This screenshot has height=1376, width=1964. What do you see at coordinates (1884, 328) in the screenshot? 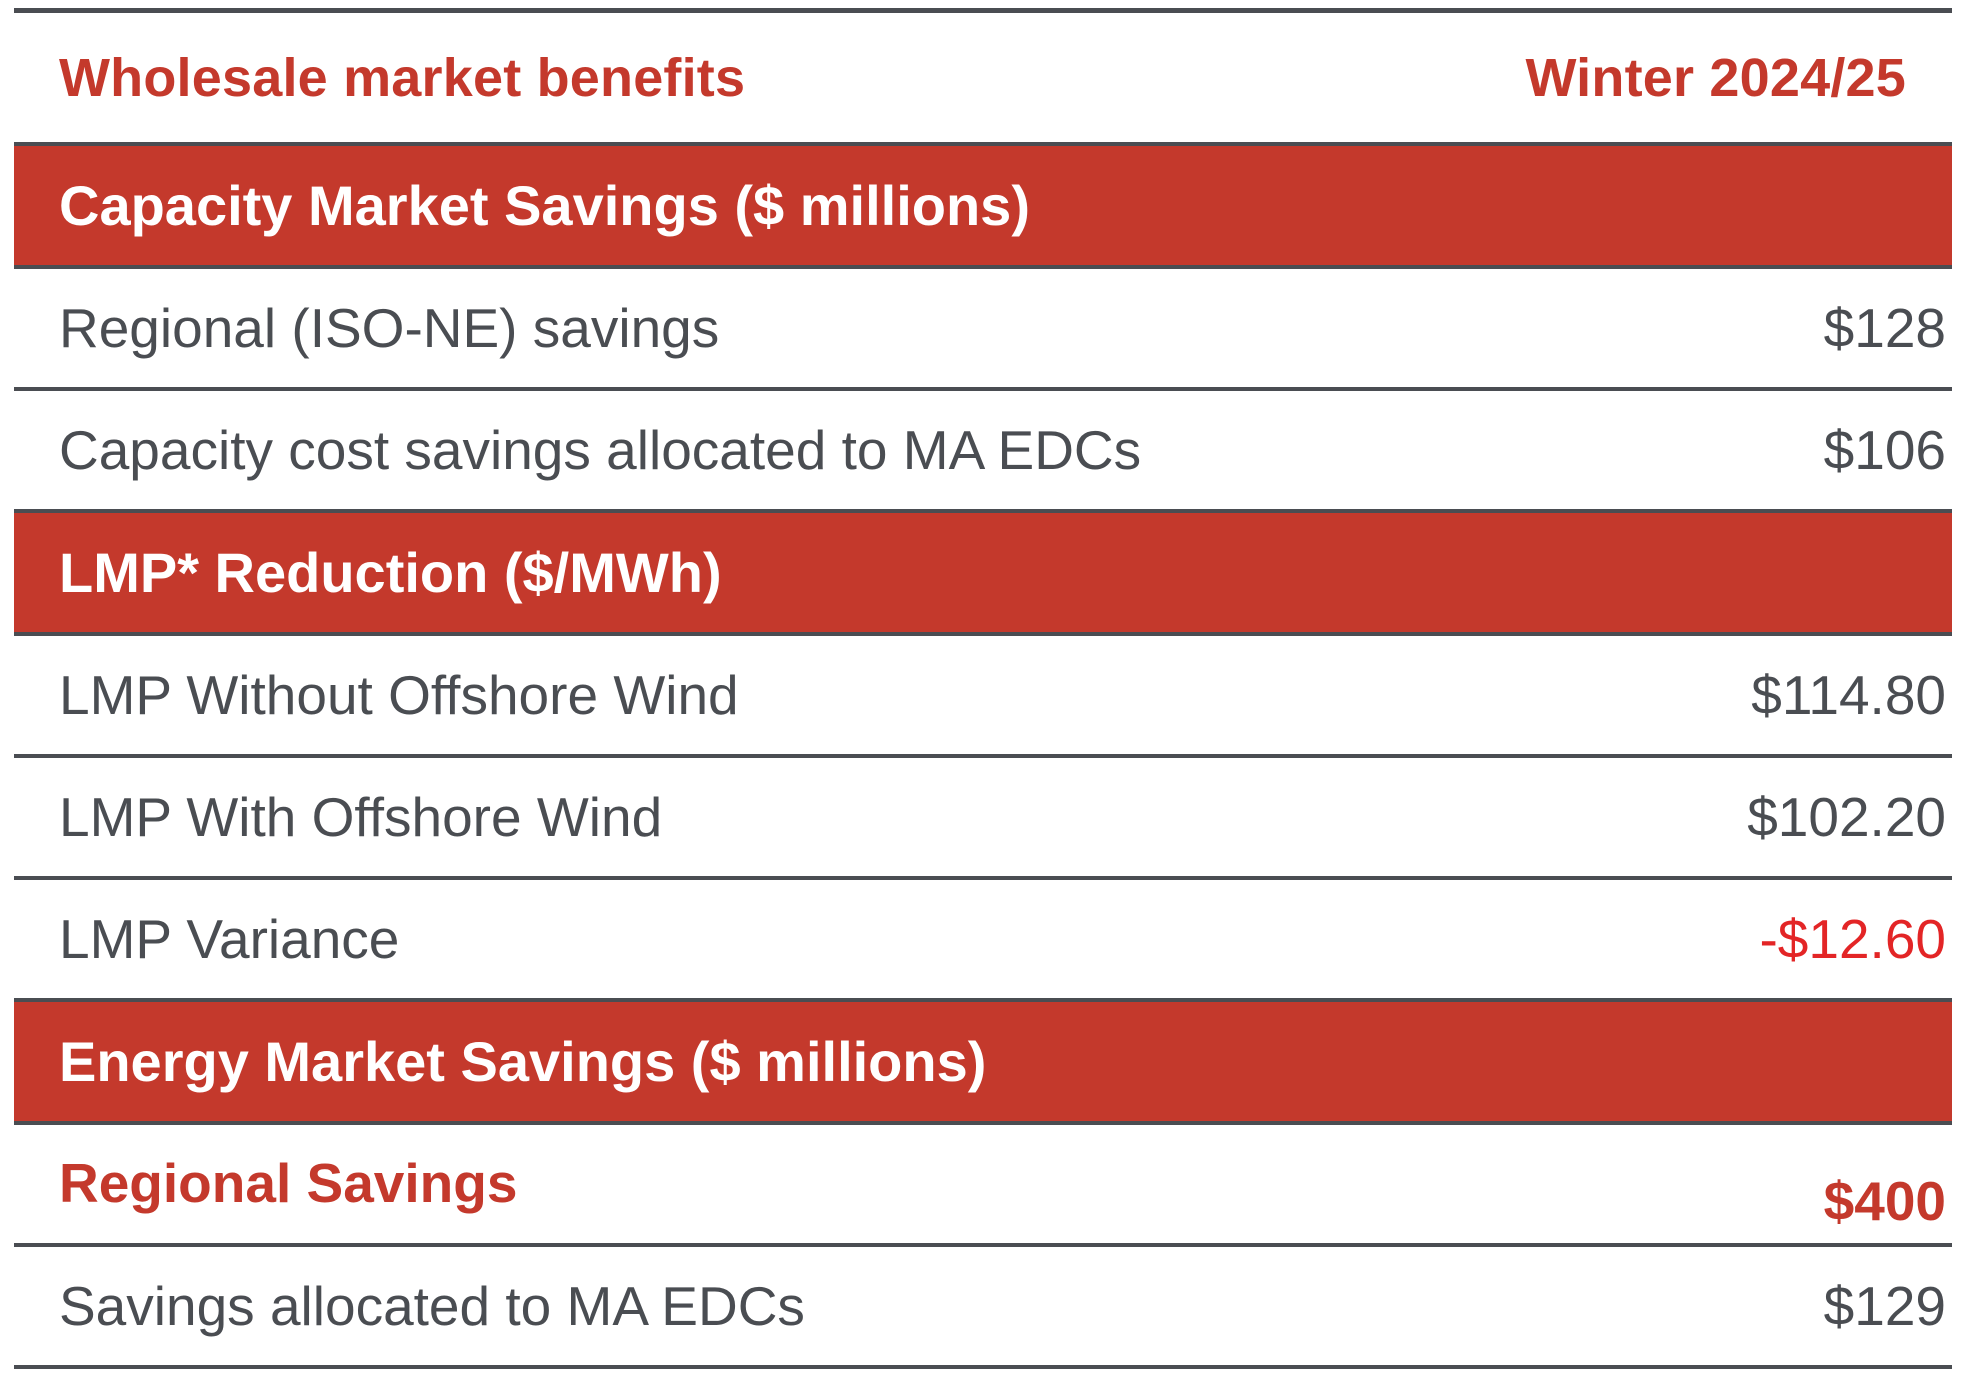
I see `row-value: $128` at bounding box center [1884, 328].